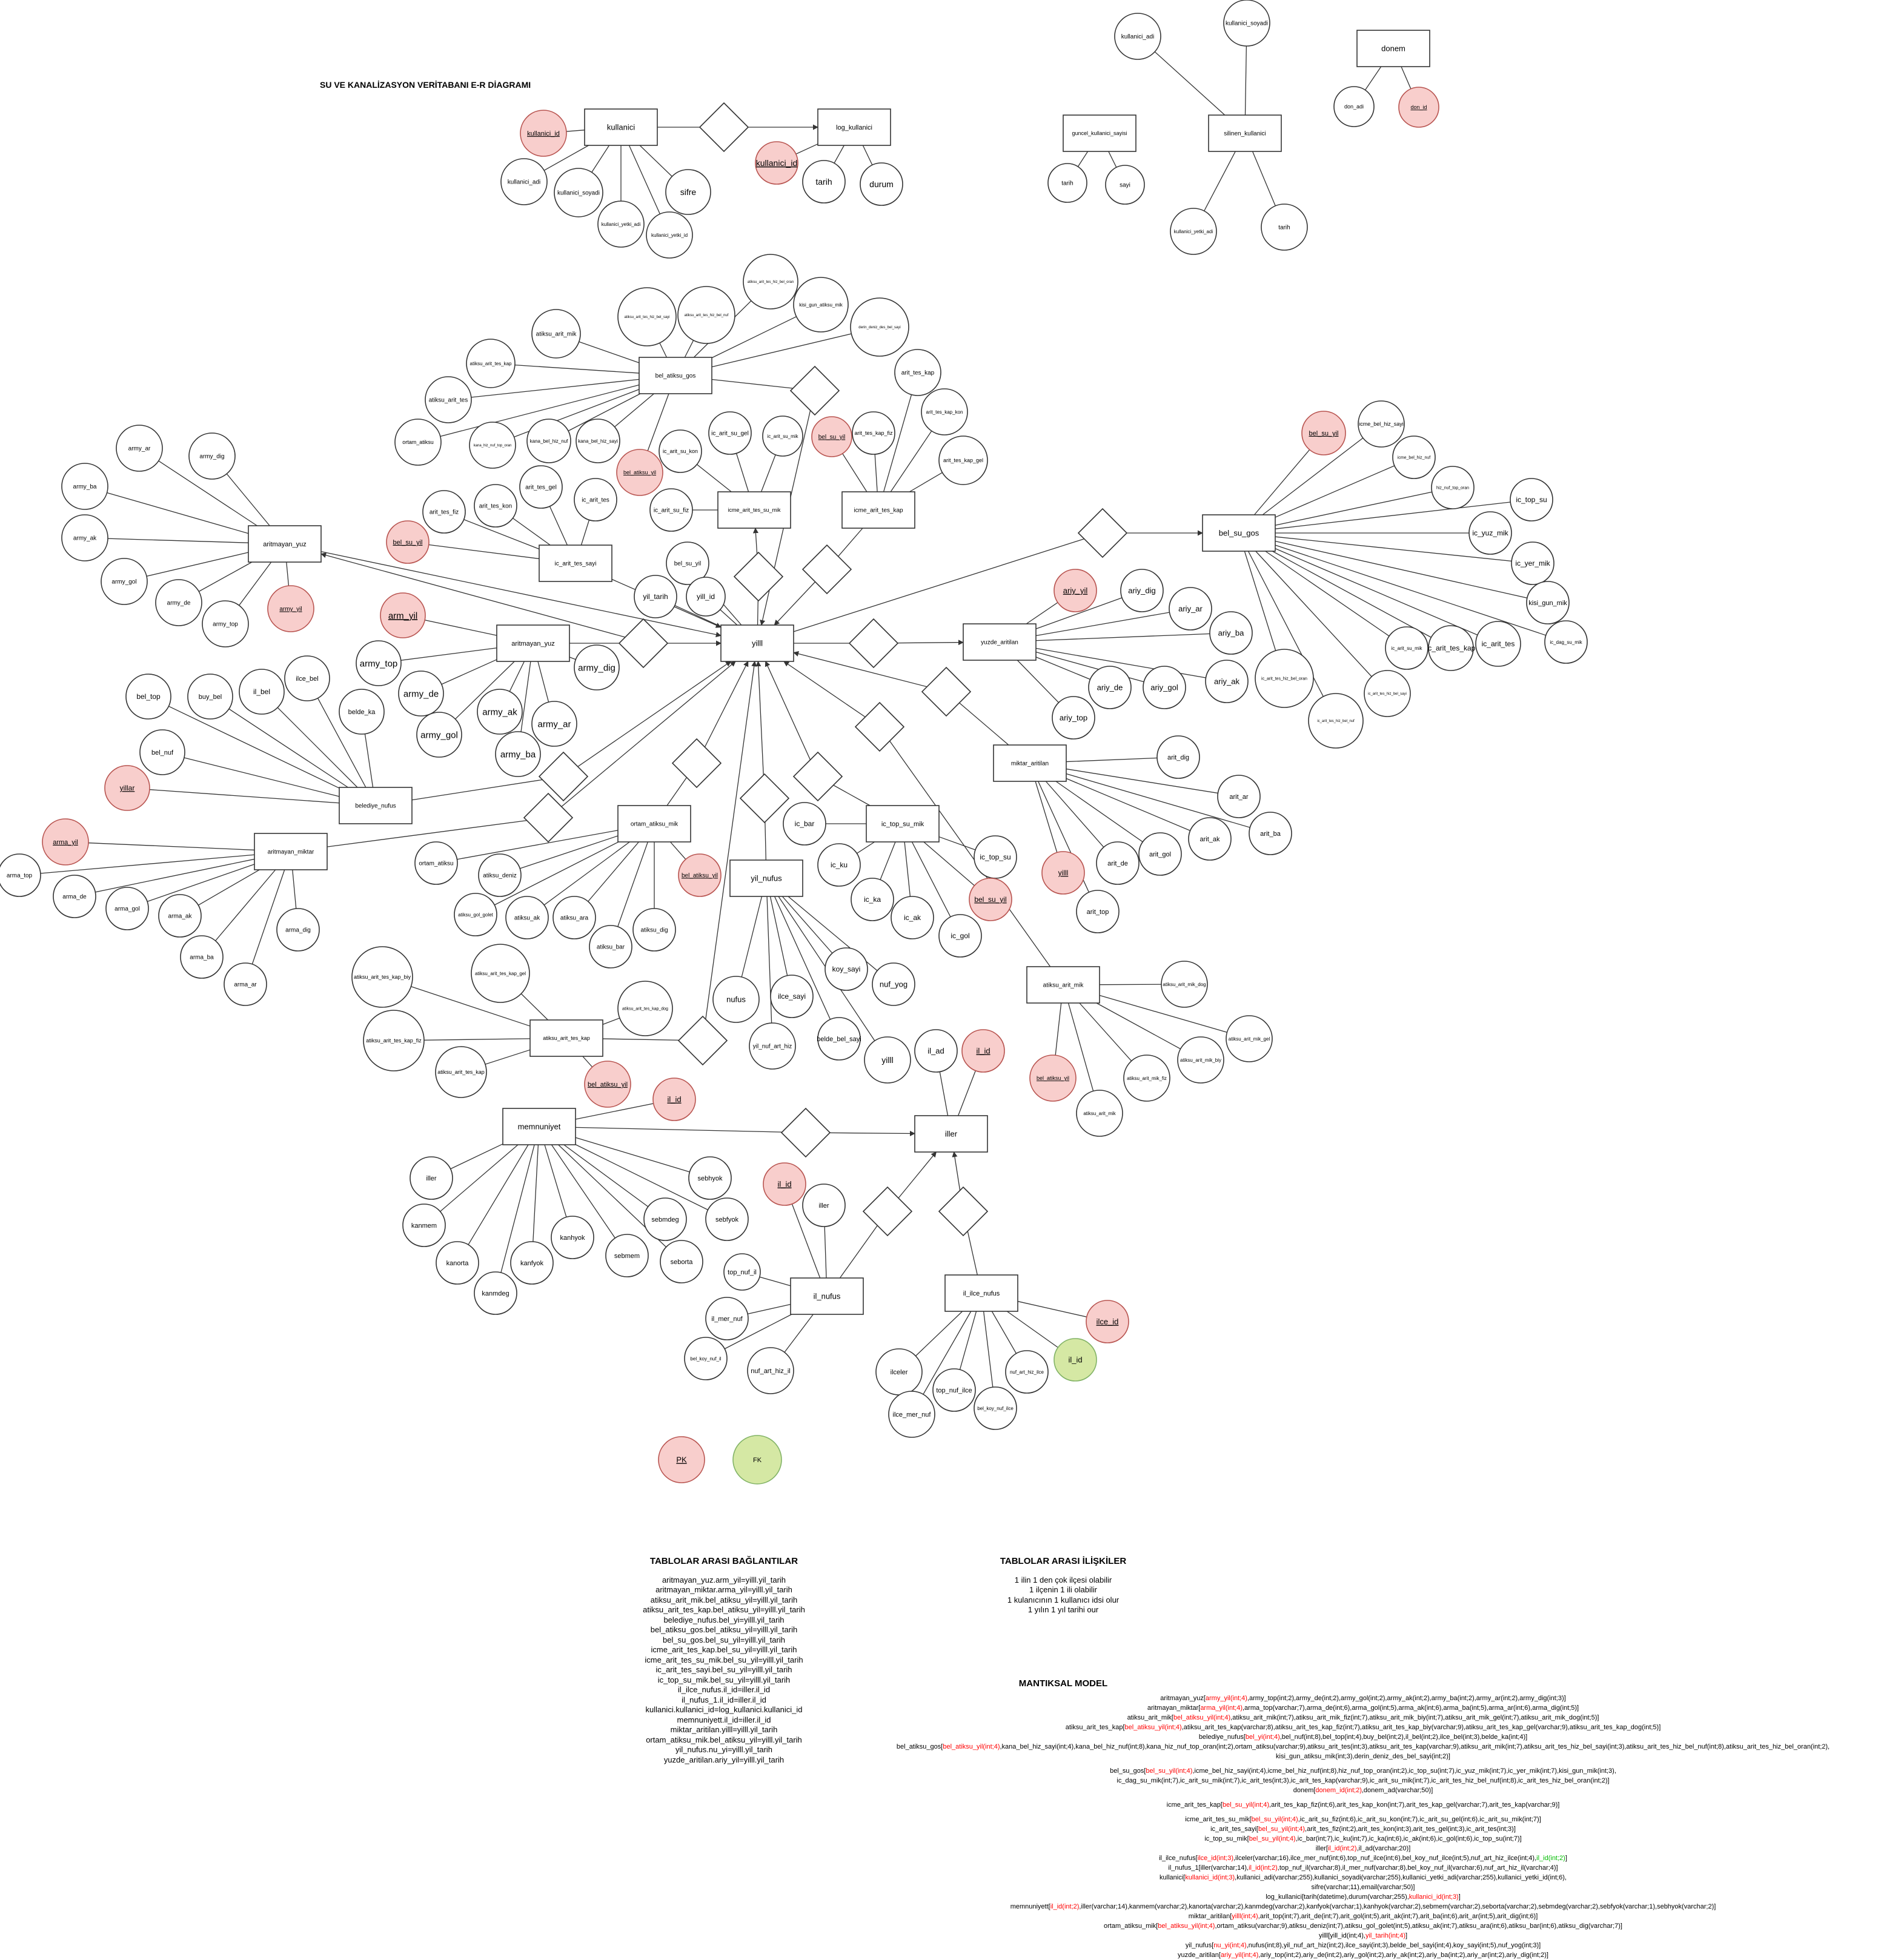 The image size is (1878, 1960). I want to click on attribute-kullanici-adi: kullanici_adi, so click(524, 182).